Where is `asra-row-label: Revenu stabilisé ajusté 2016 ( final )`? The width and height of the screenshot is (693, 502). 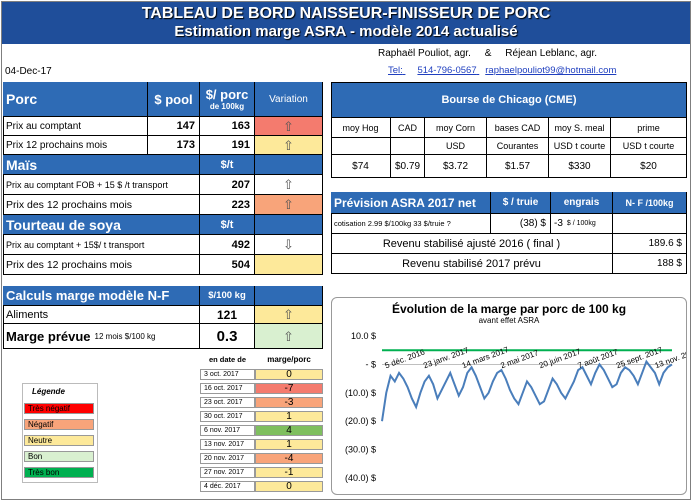
asra-row-label: Revenu stabilisé ajusté 2016 ( final ) is located at coordinates (472, 244).